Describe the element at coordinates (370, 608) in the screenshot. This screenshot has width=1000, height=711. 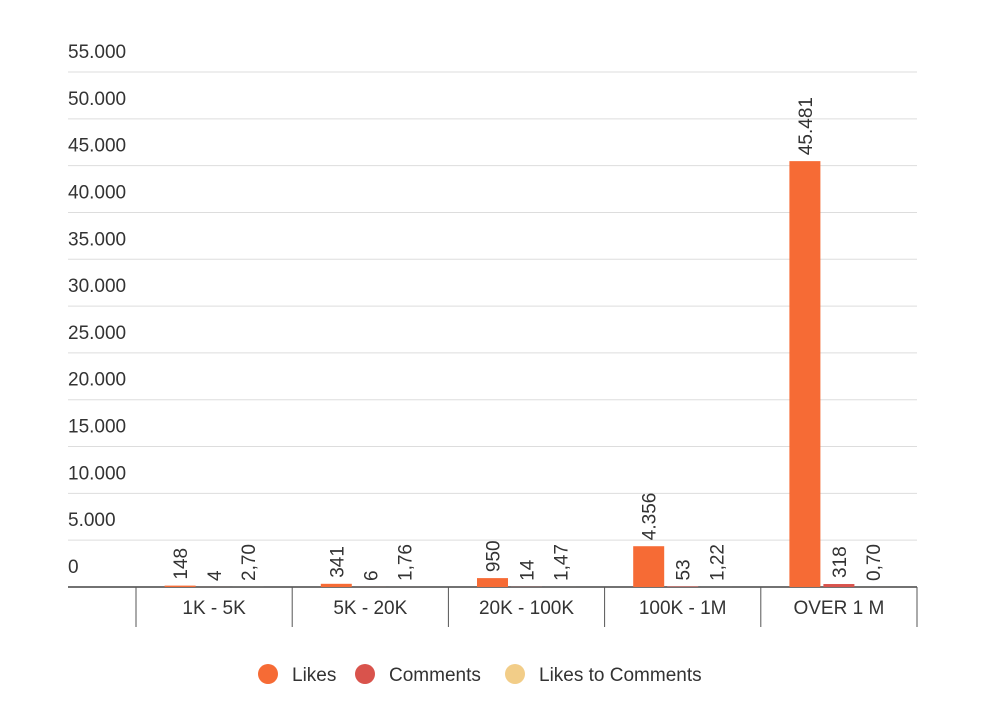
I see `x-tick-label: 5K - 20K` at that location.